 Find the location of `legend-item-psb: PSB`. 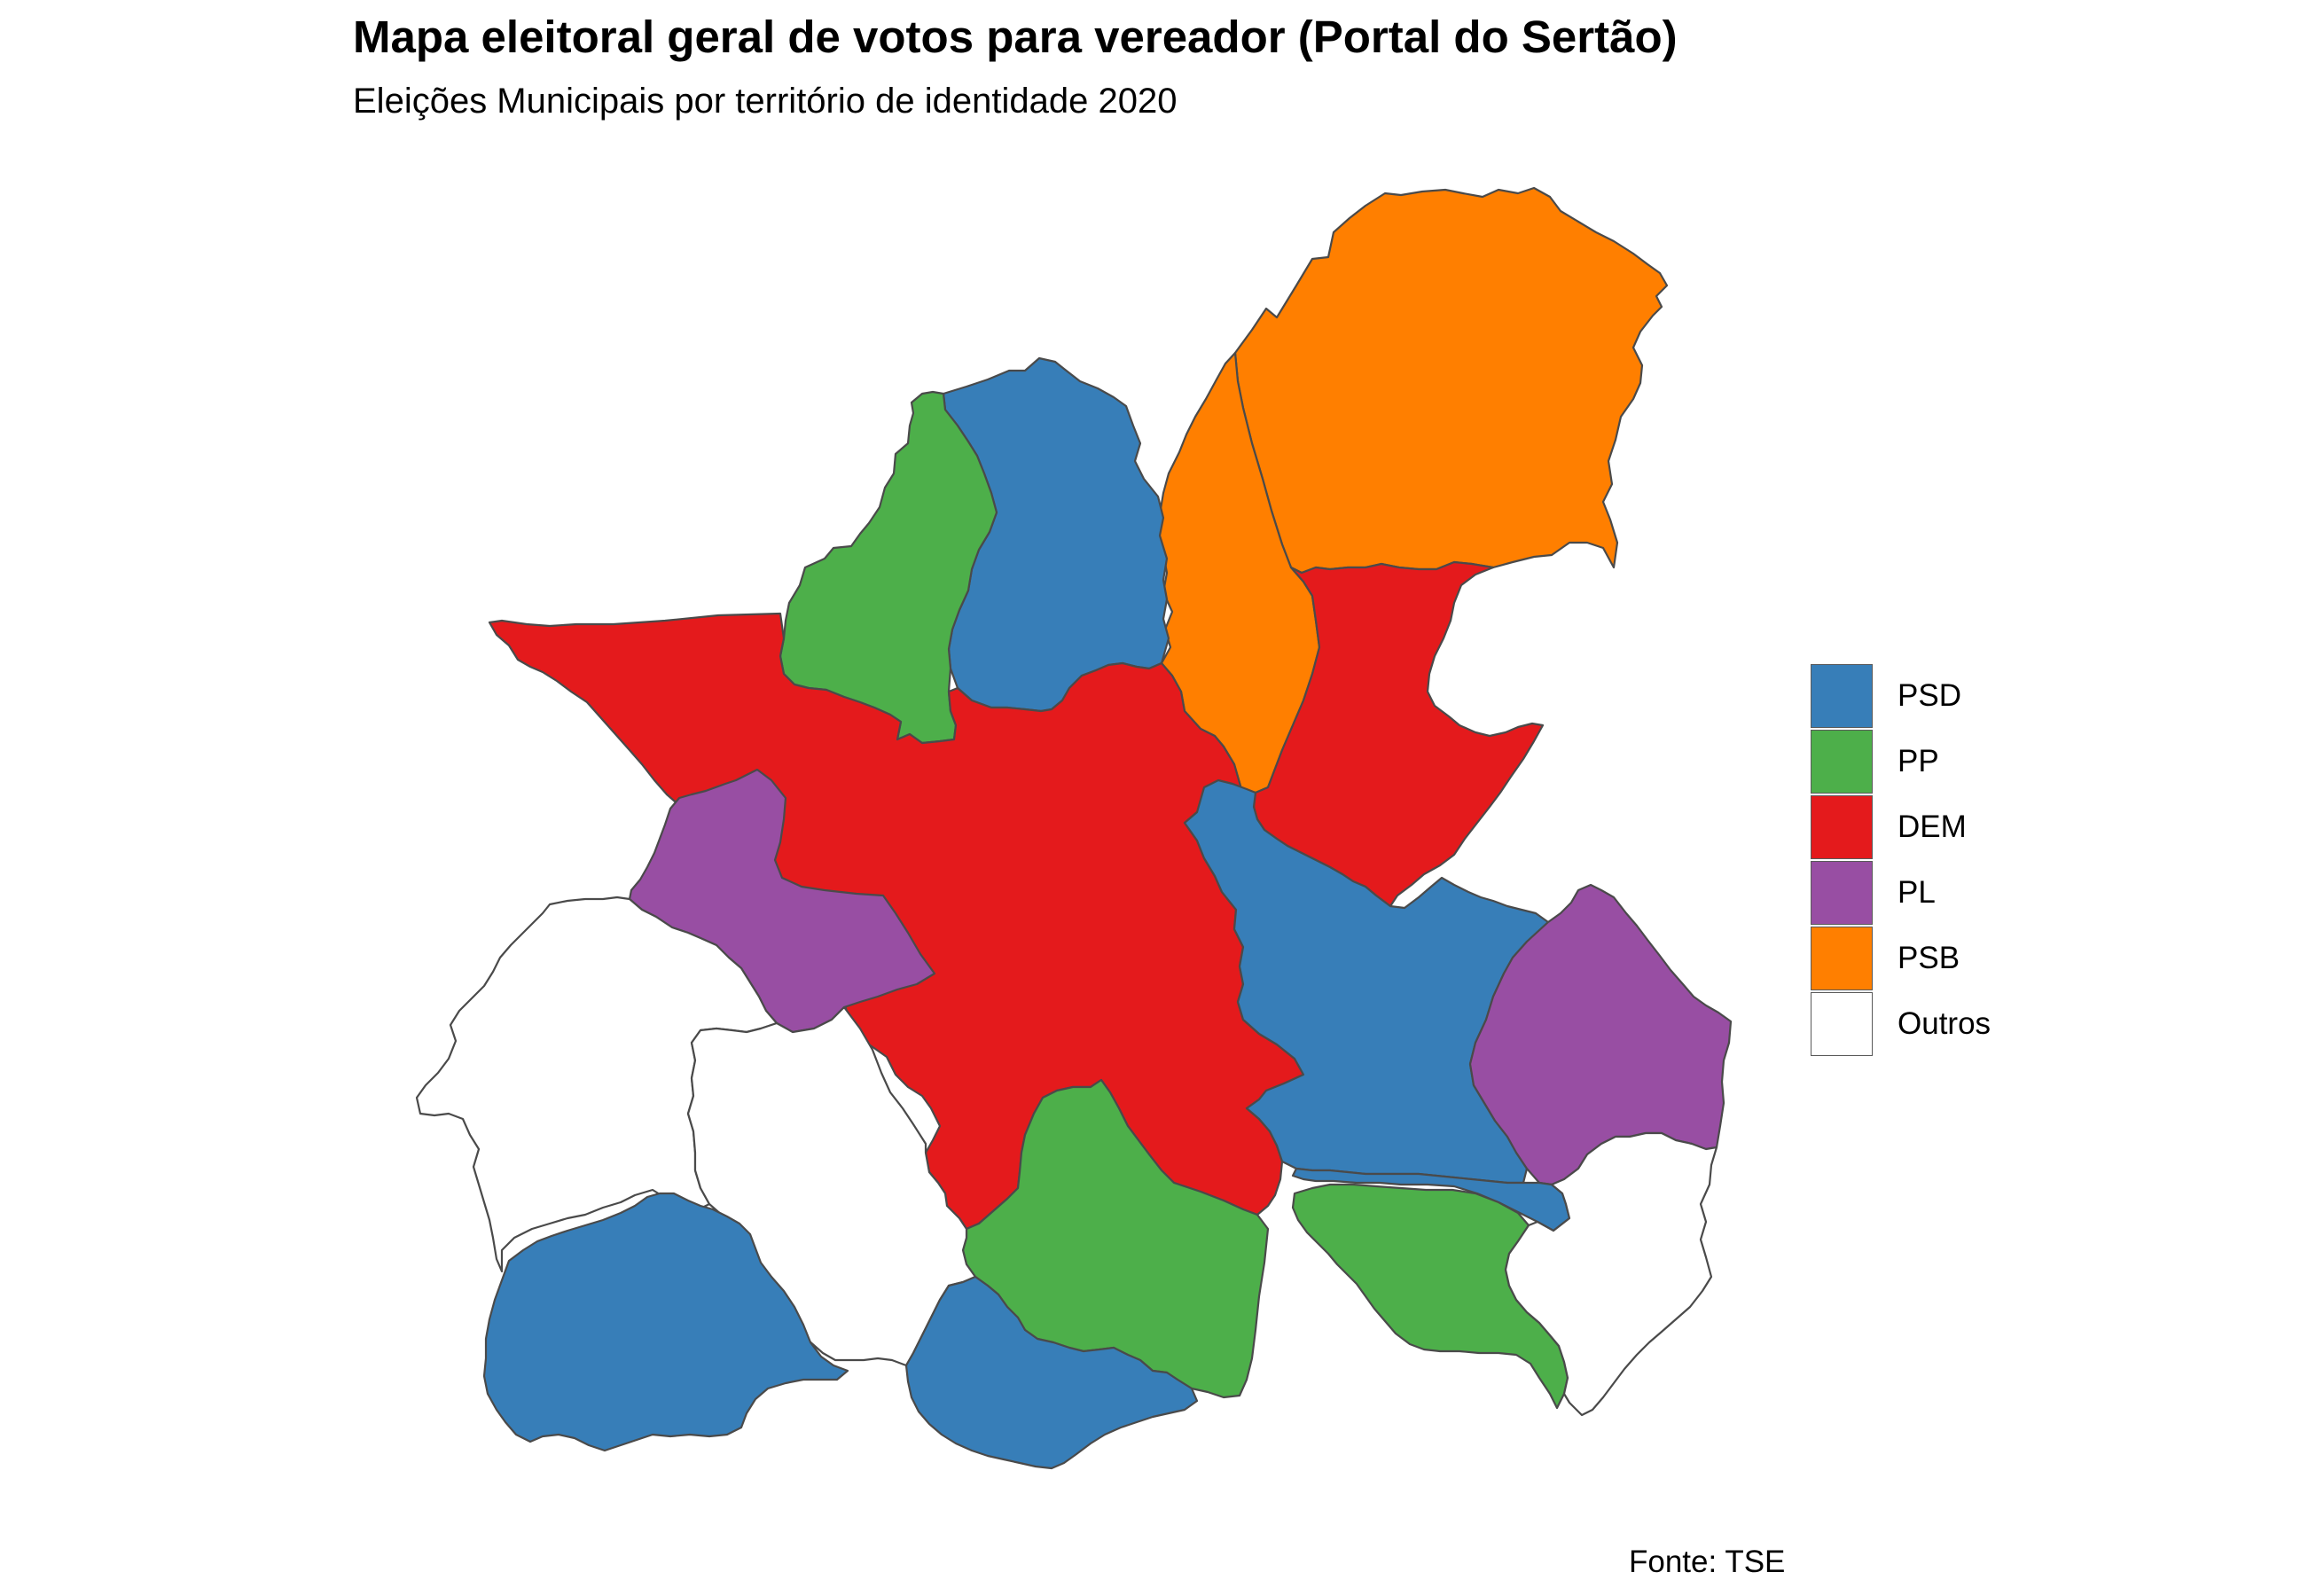

legend-item-psb: PSB is located at coordinates (1901, 958).